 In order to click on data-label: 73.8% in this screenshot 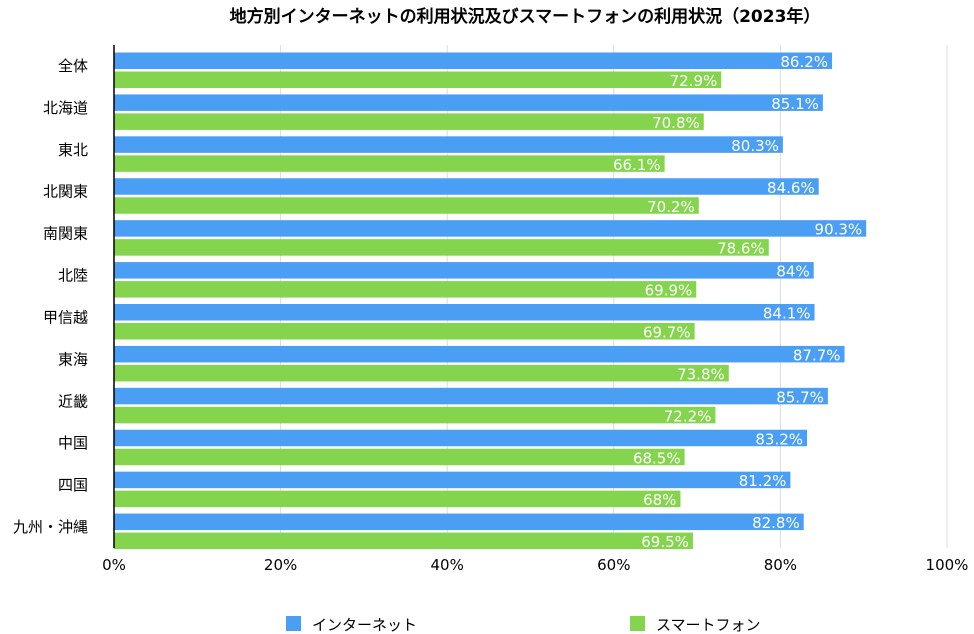, I will do `click(701, 374)`.